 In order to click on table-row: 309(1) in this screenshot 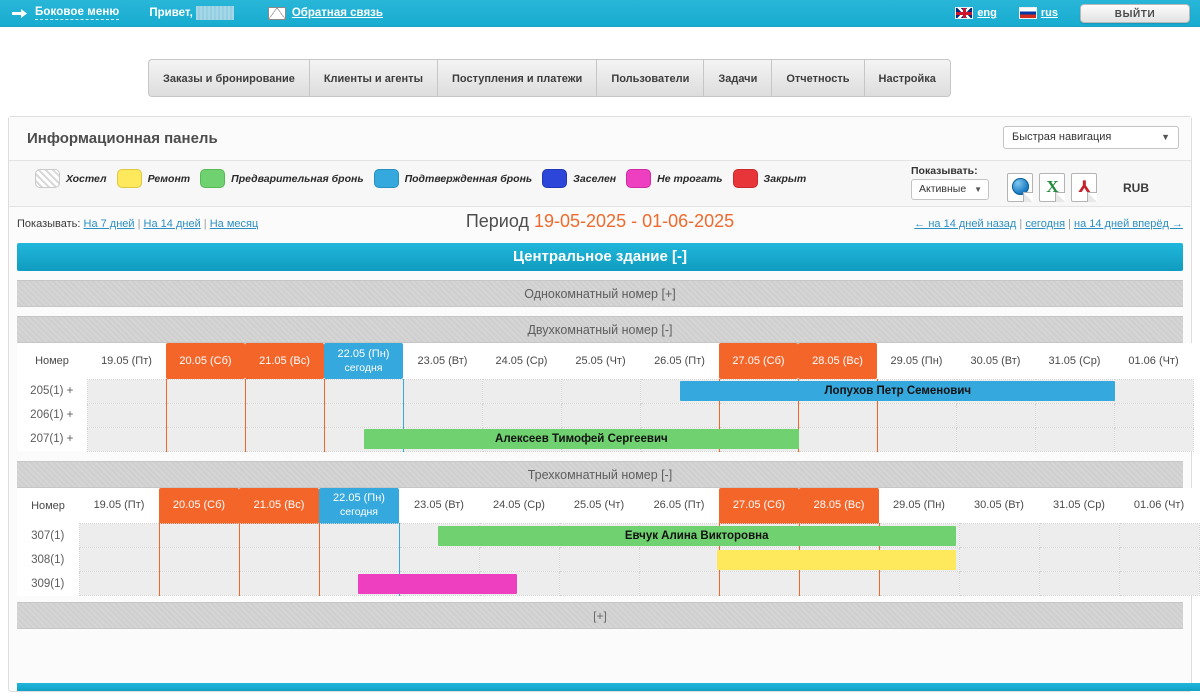, I will do `click(608, 583)`.